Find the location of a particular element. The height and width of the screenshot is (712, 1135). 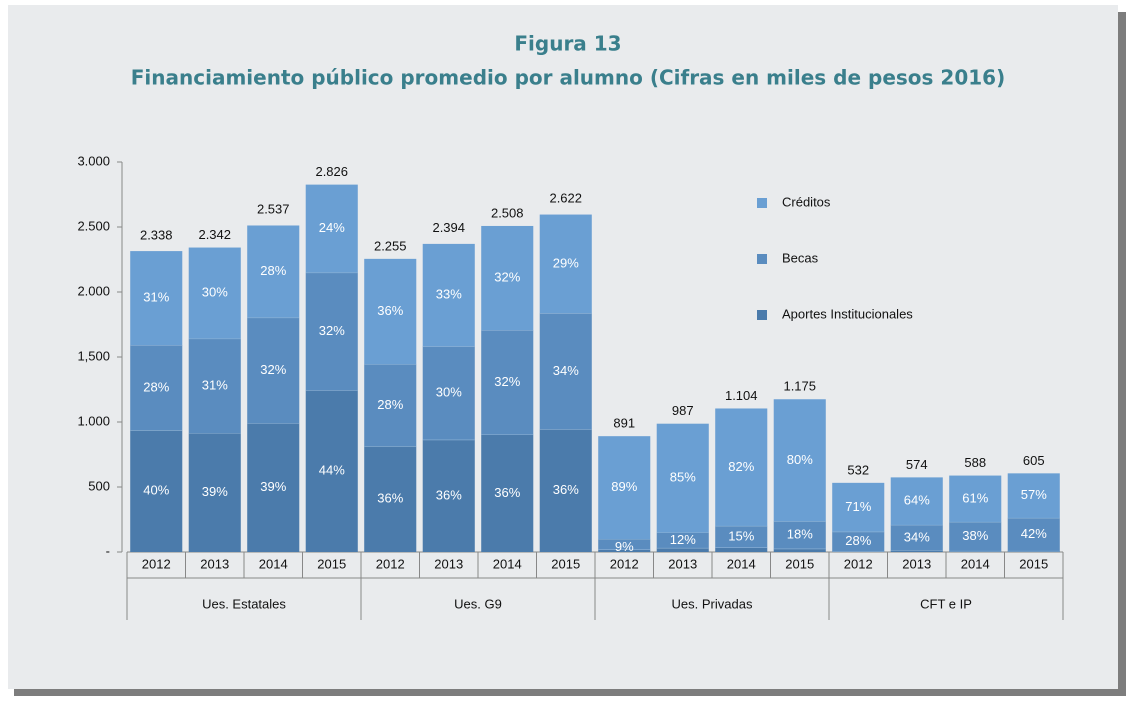

segment-label: 24% is located at coordinates (332, 227).